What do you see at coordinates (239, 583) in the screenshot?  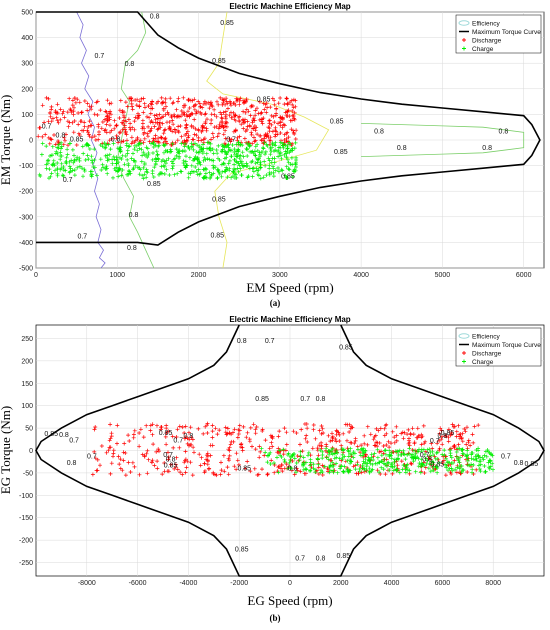 I see `x-tick-label: -2000` at bounding box center [239, 583].